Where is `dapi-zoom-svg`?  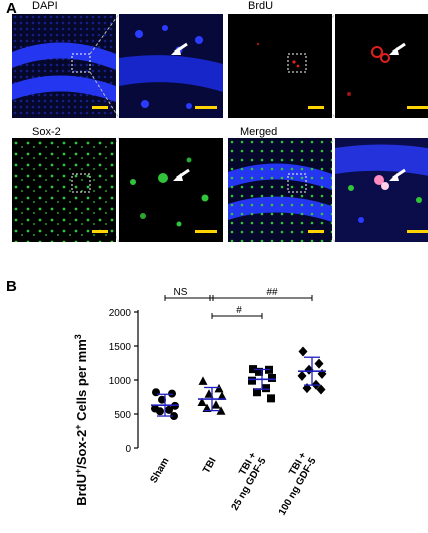 dapi-zoom-svg is located at coordinates (171, 66).